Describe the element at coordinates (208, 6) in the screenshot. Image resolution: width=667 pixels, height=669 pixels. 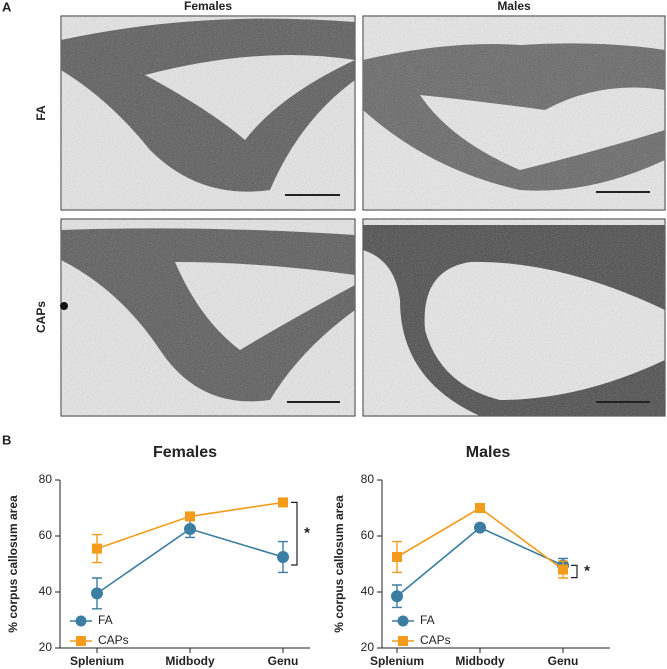
I see `column-label: Females` at that location.